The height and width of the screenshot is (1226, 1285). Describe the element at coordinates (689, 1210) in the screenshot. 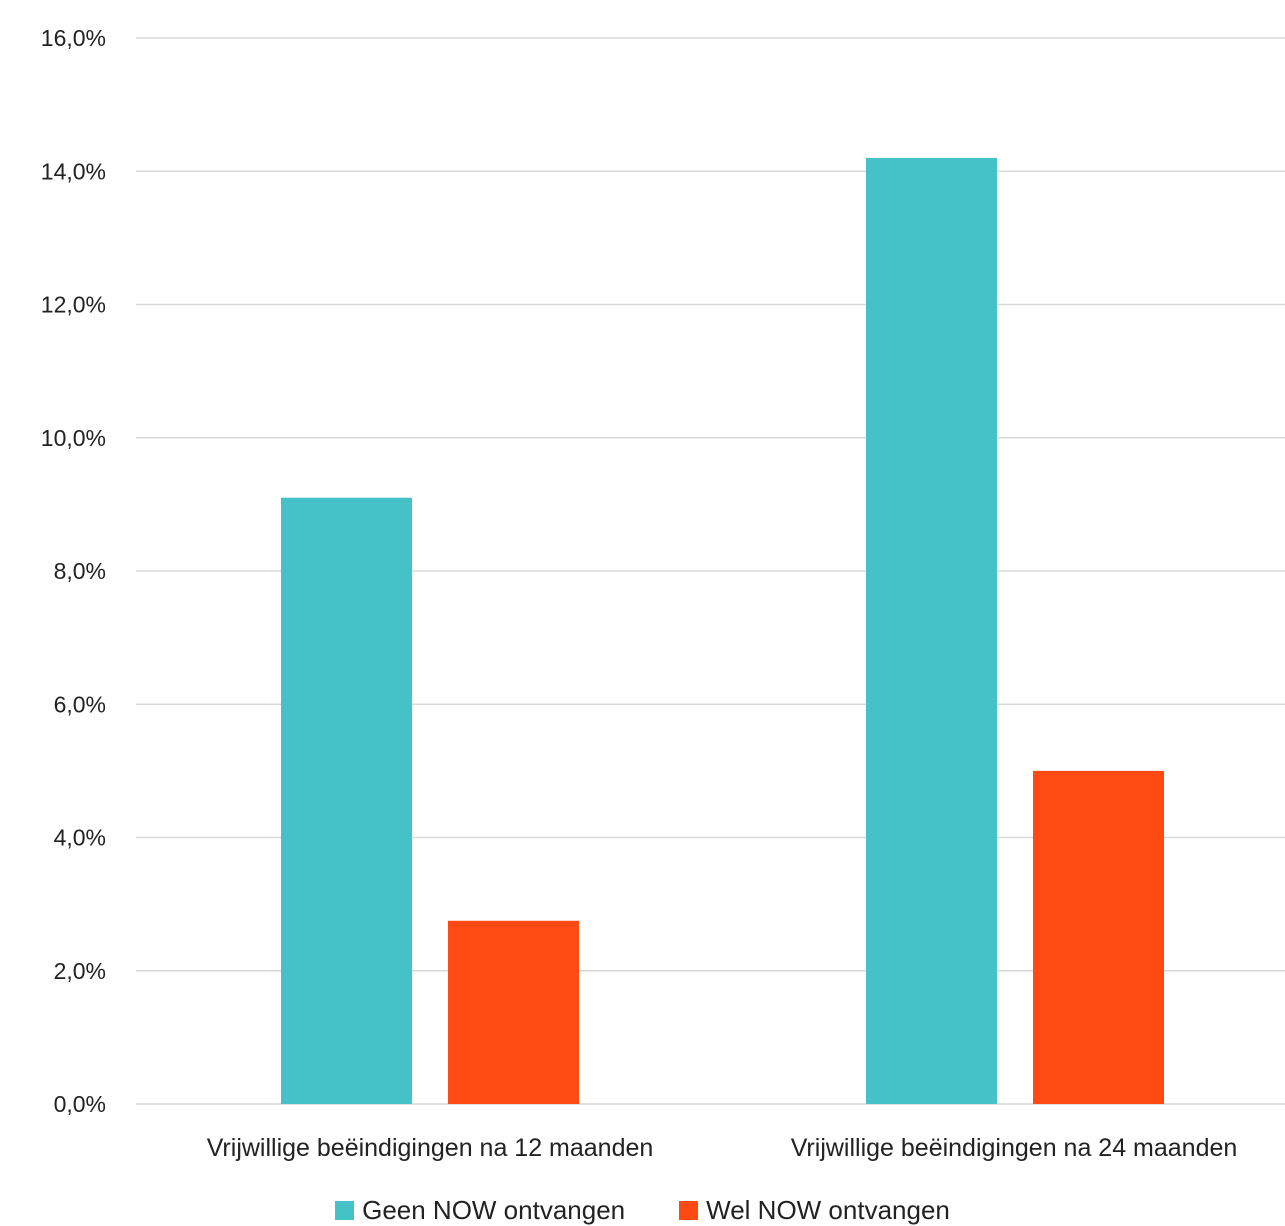

I see `legend-swatch-wel-now` at that location.